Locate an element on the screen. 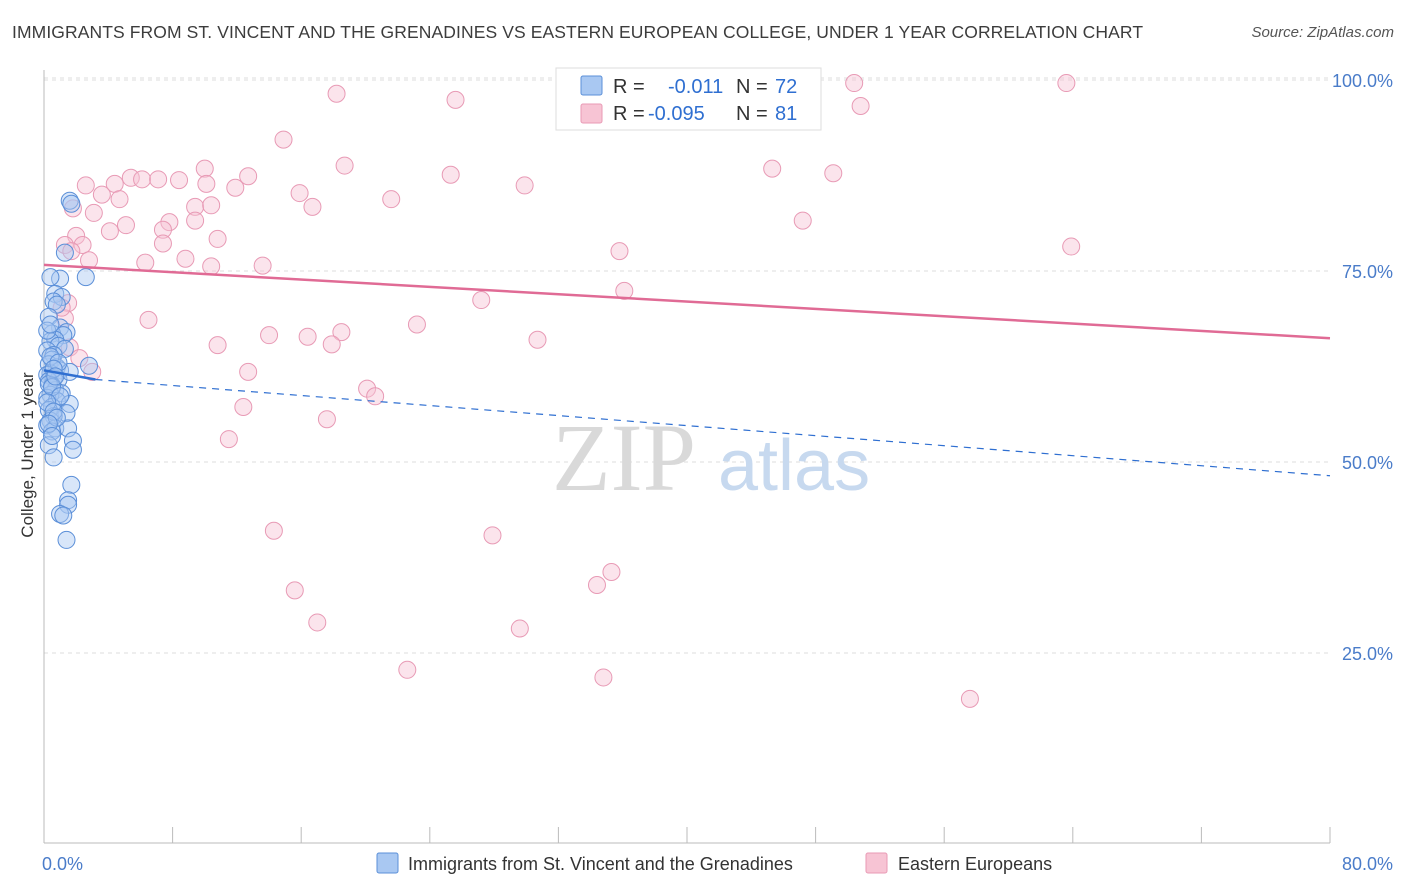  trend-line-eastern-europeans is located at coordinates (687, 301).